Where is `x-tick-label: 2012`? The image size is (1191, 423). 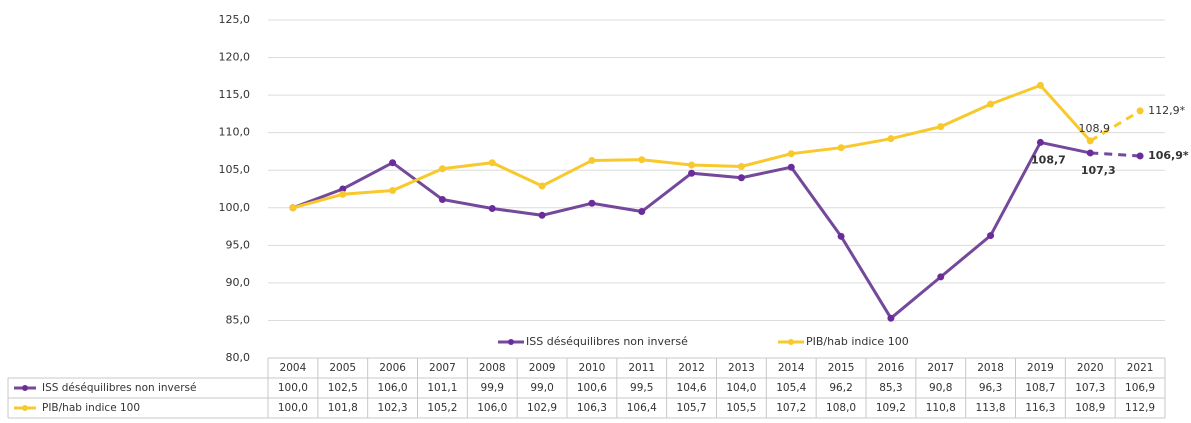
x-tick-label: 2012 is located at coordinates (691, 368).